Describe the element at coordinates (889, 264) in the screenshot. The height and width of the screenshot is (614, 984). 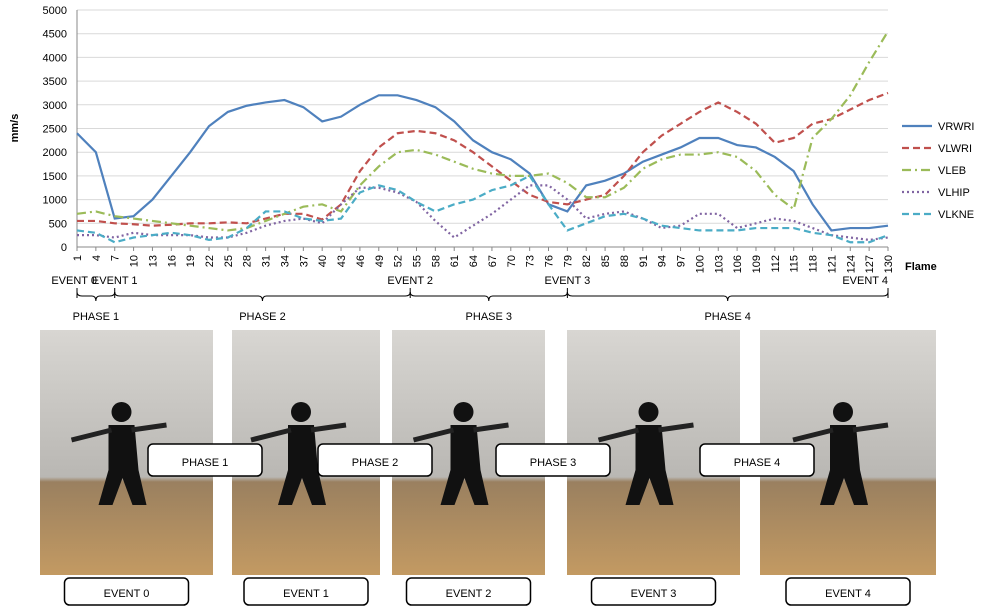
I see `x-tick-label: 130` at that location.